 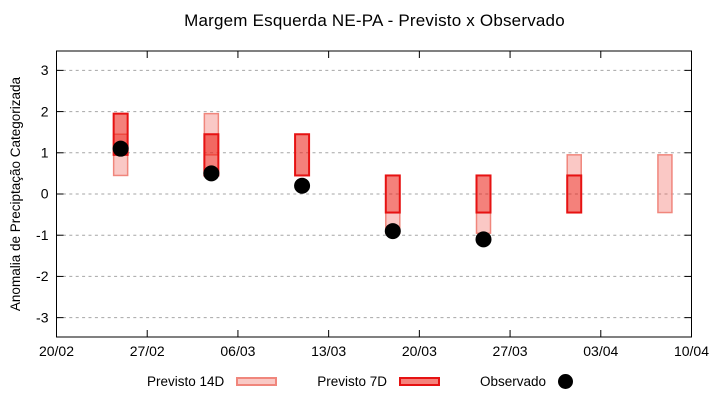 I want to click on y-tick-label: 1, so click(x=45, y=152).